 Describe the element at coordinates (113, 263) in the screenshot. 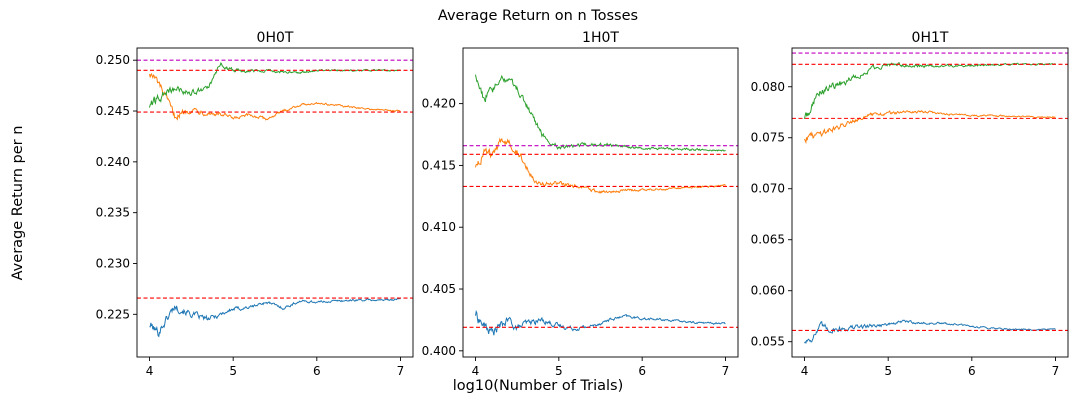

I see `y-tick-label: 0.230` at that location.